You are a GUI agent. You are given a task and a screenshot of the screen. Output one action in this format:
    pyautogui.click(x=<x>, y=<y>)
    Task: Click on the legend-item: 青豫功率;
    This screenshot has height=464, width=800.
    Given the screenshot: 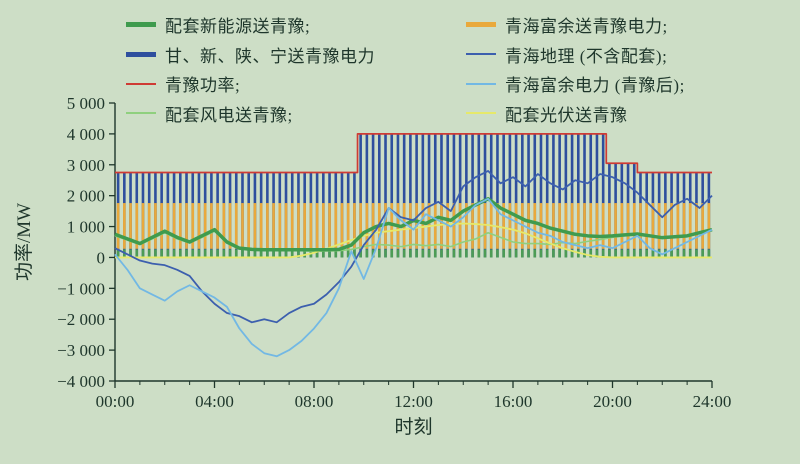 What is the action you would take?
    pyautogui.click(x=250, y=84)
    